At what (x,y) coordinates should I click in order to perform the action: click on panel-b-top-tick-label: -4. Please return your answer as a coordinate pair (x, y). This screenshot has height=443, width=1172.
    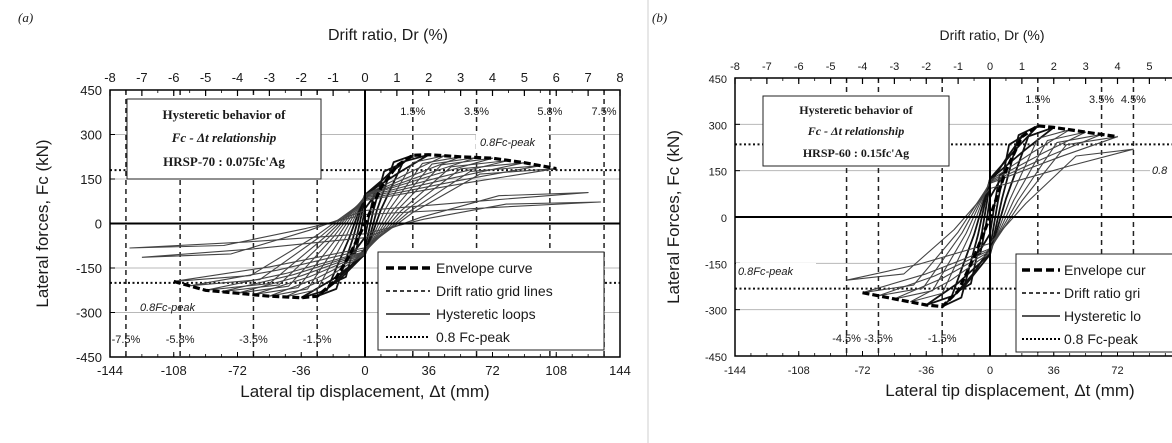
    Looking at the image, I should click on (863, 67).